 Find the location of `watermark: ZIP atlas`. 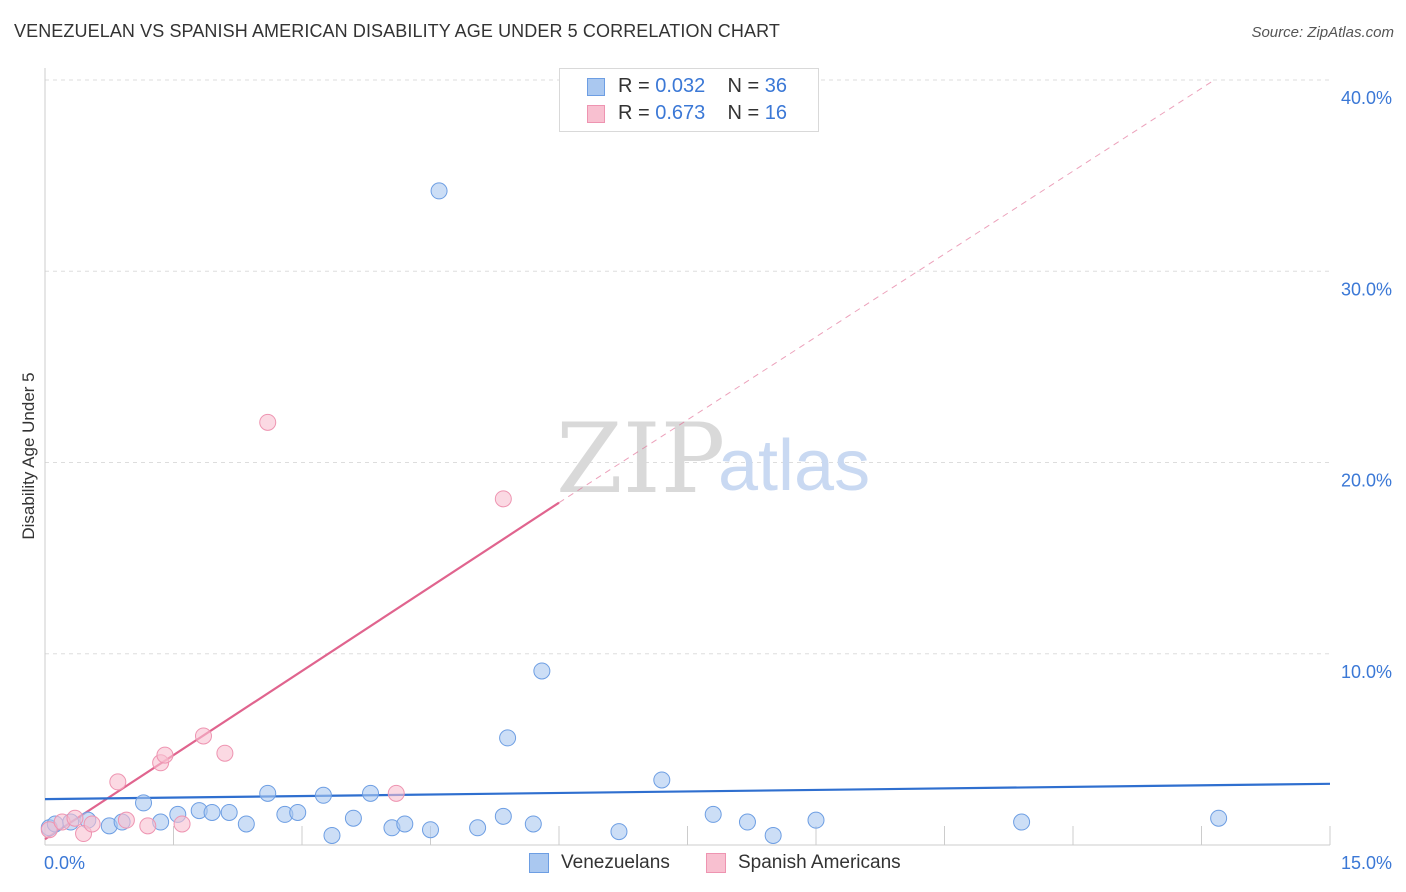

watermark: ZIP atlas is located at coordinates (713, 459).